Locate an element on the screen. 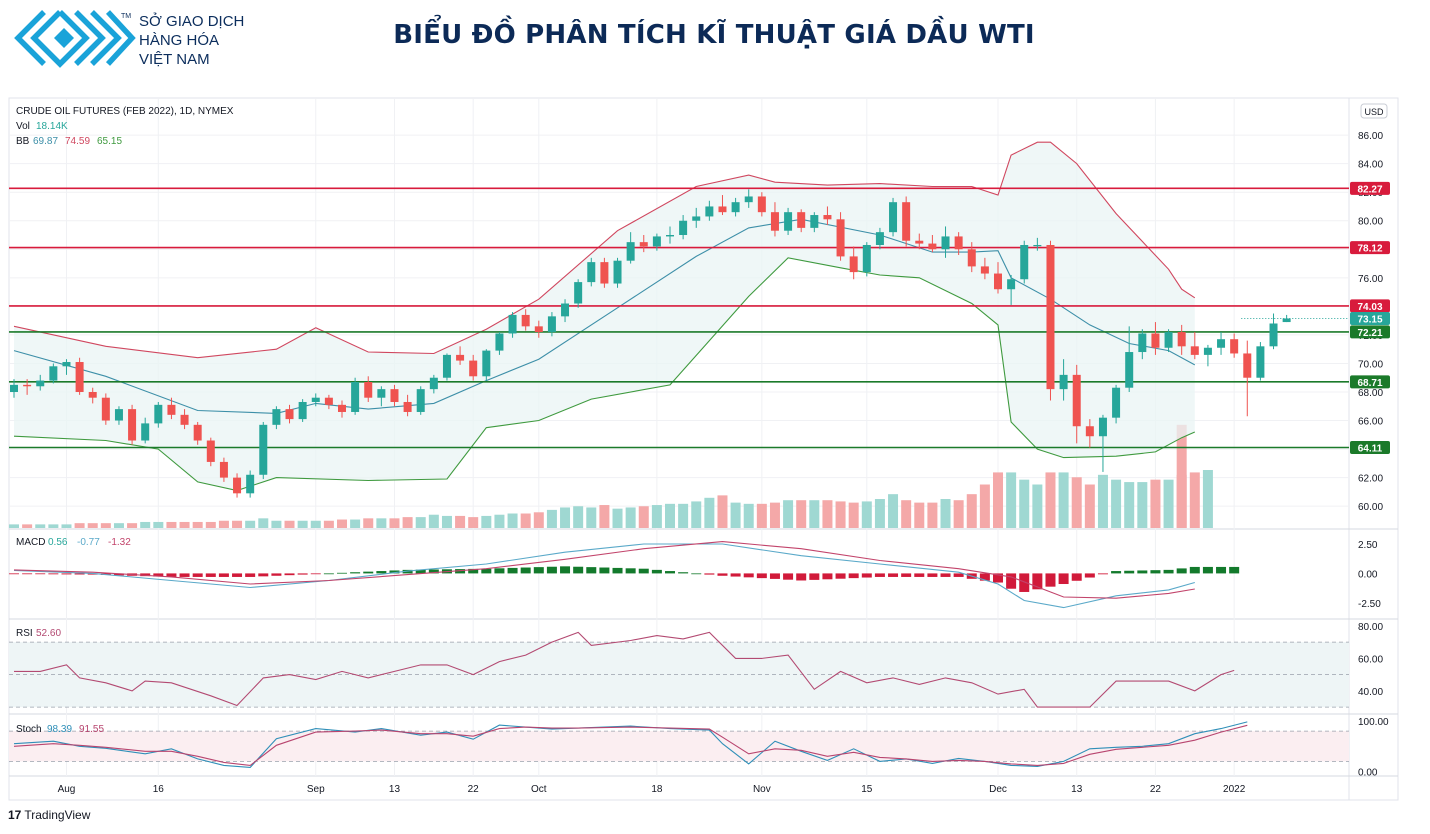 The width and height of the screenshot is (1430, 834). price-tick-label: 62.00 is located at coordinates (1370, 479).